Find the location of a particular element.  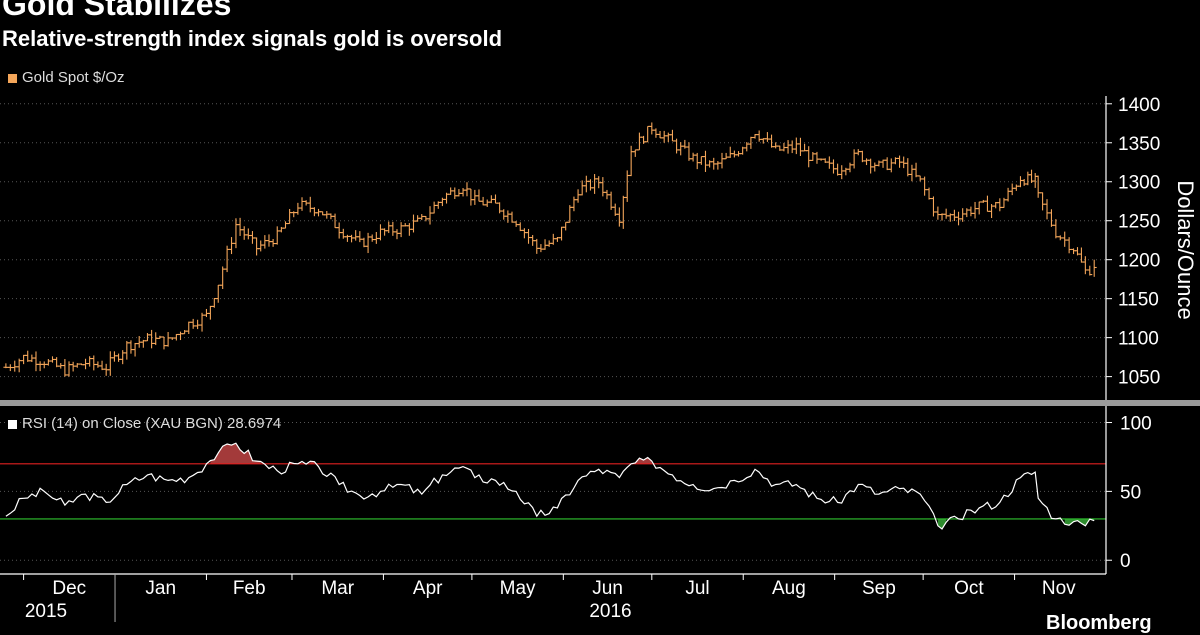

rsi-legend: RSI (14) on Close (XAU BGN) 28.6974 is located at coordinates (144, 423).